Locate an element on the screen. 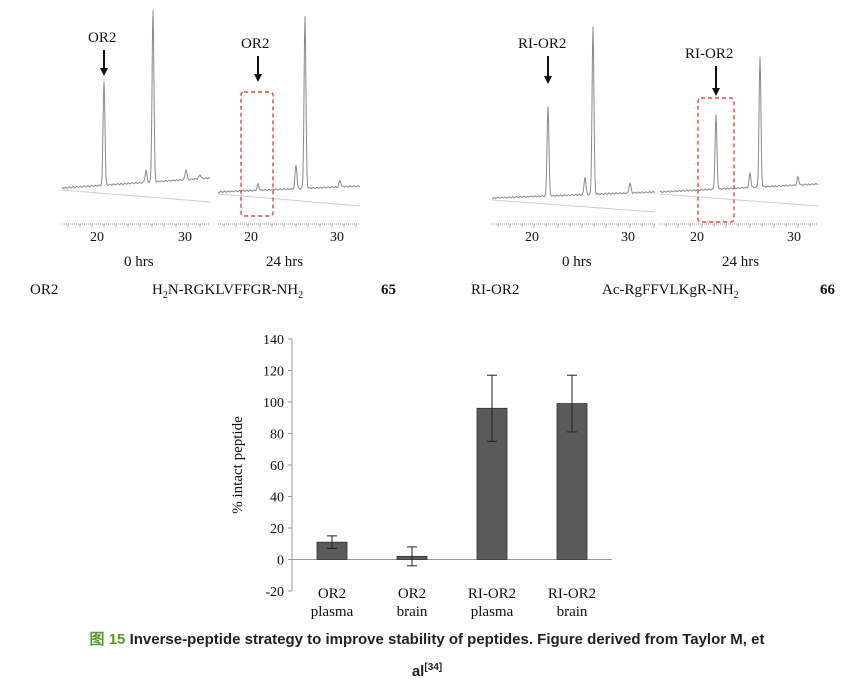  y-tick-label: 80 is located at coordinates (277, 435).